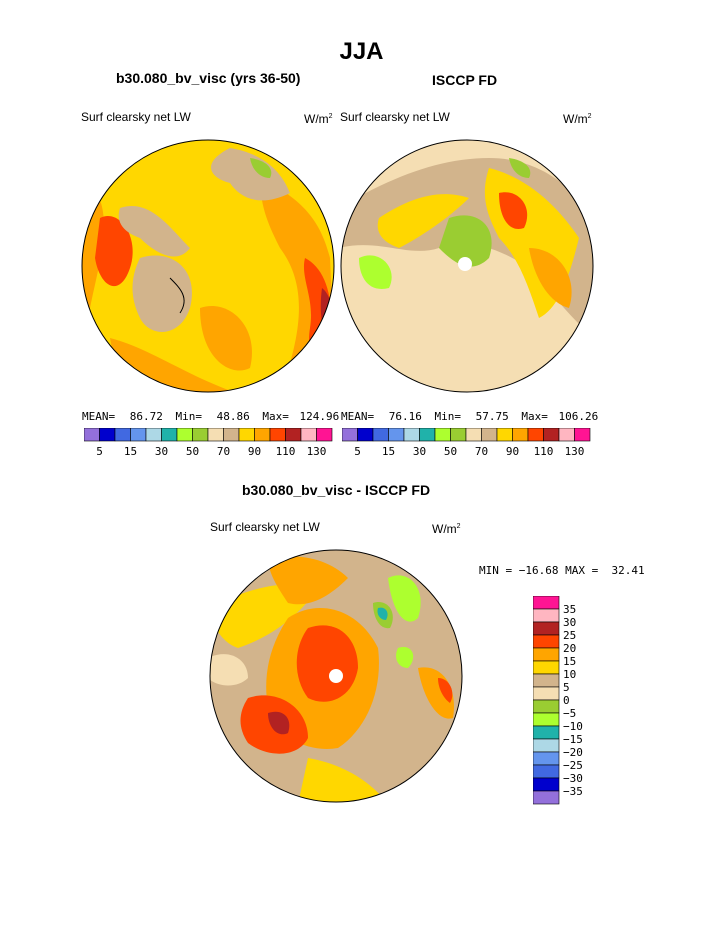 This screenshot has width=723, height=935. What do you see at coordinates (330, 116) in the screenshot?
I see `panel-1-units-sup: 2` at bounding box center [330, 116].